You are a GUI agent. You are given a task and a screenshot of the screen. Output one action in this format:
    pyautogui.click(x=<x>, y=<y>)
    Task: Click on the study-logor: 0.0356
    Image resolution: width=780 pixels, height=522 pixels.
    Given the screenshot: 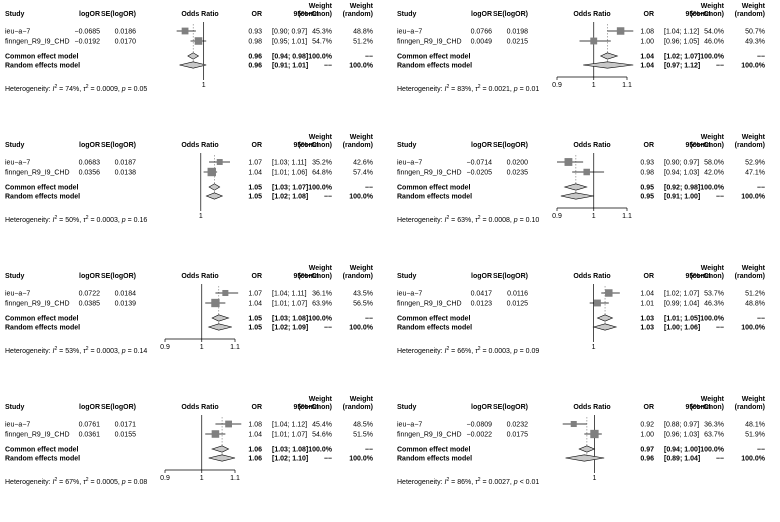 What is the action you would take?
    pyautogui.click(x=90, y=173)
    